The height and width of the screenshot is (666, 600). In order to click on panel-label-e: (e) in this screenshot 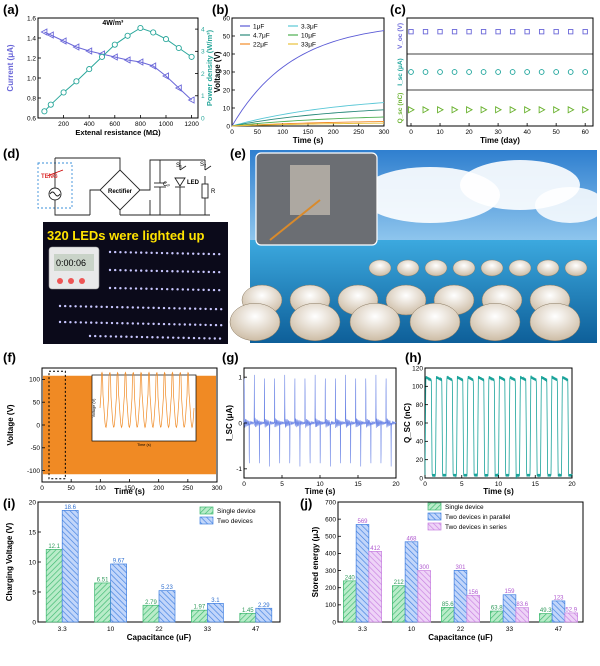, I will do `click(238, 153)`.